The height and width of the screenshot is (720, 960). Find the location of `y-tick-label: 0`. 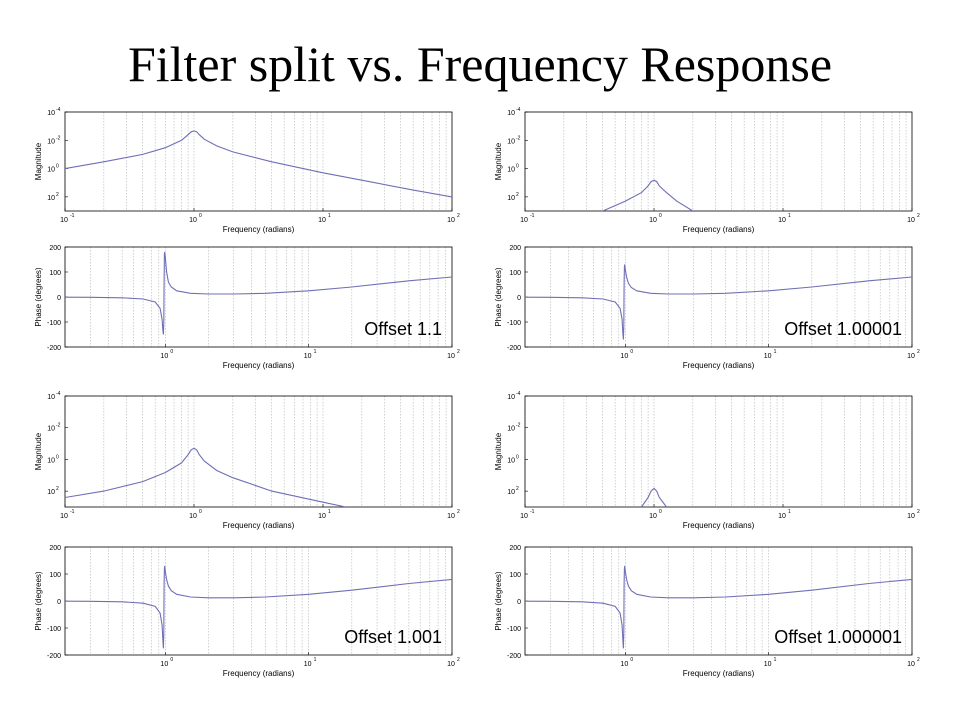

y-tick-label: 0 is located at coordinates (59, 602).